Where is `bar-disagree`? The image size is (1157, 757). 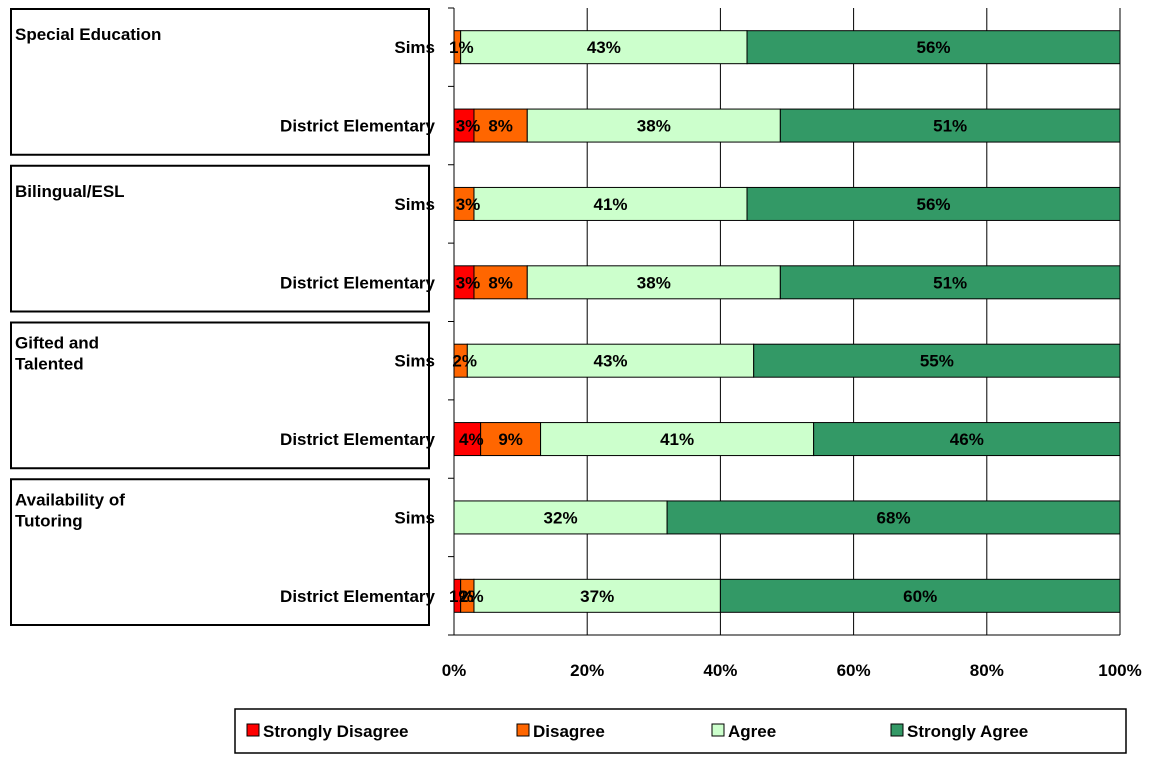
bar-disagree is located at coordinates (511, 439).